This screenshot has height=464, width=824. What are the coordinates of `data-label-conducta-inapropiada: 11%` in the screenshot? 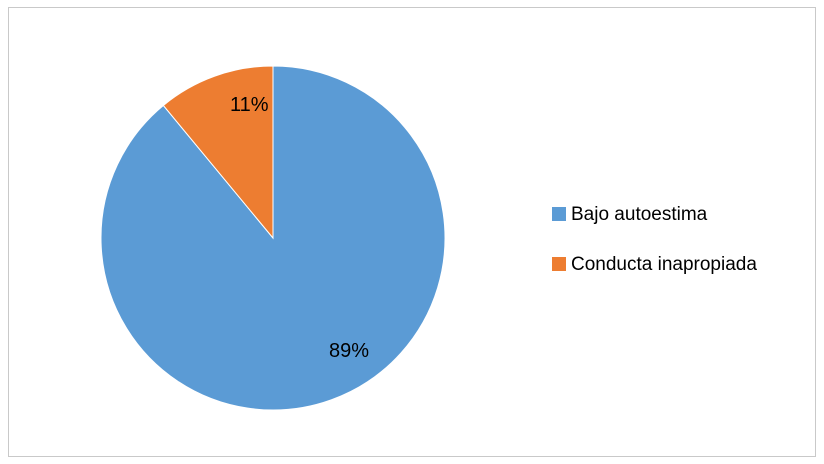 It's located at (249, 105).